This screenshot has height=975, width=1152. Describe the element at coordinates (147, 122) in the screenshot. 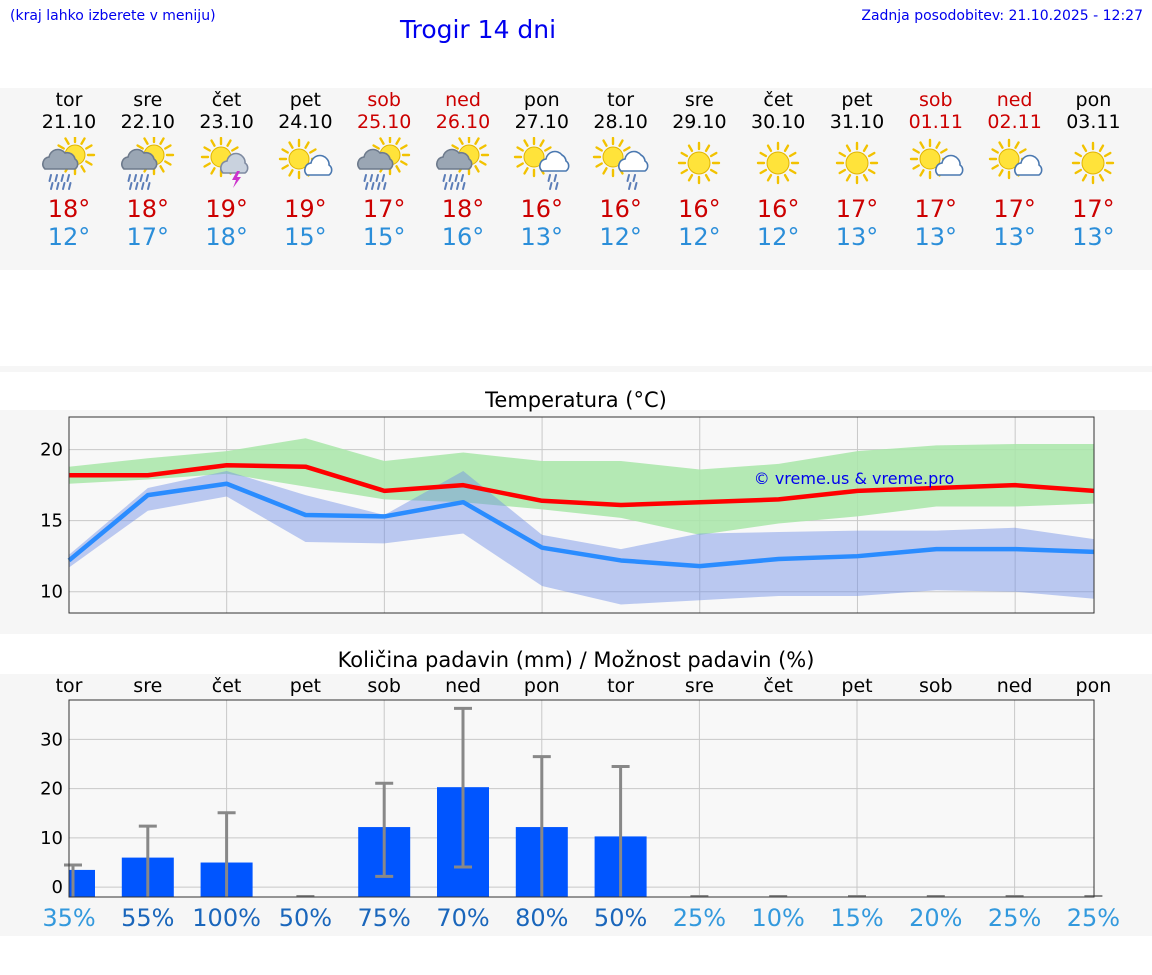

I see `day-date: 22.10` at that location.